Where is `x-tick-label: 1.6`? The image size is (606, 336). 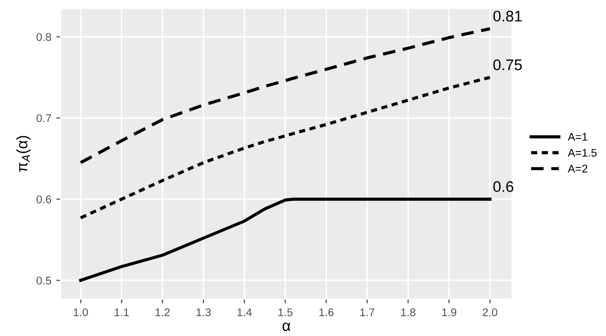 x-tick-label: 1.6 is located at coordinates (326, 312).